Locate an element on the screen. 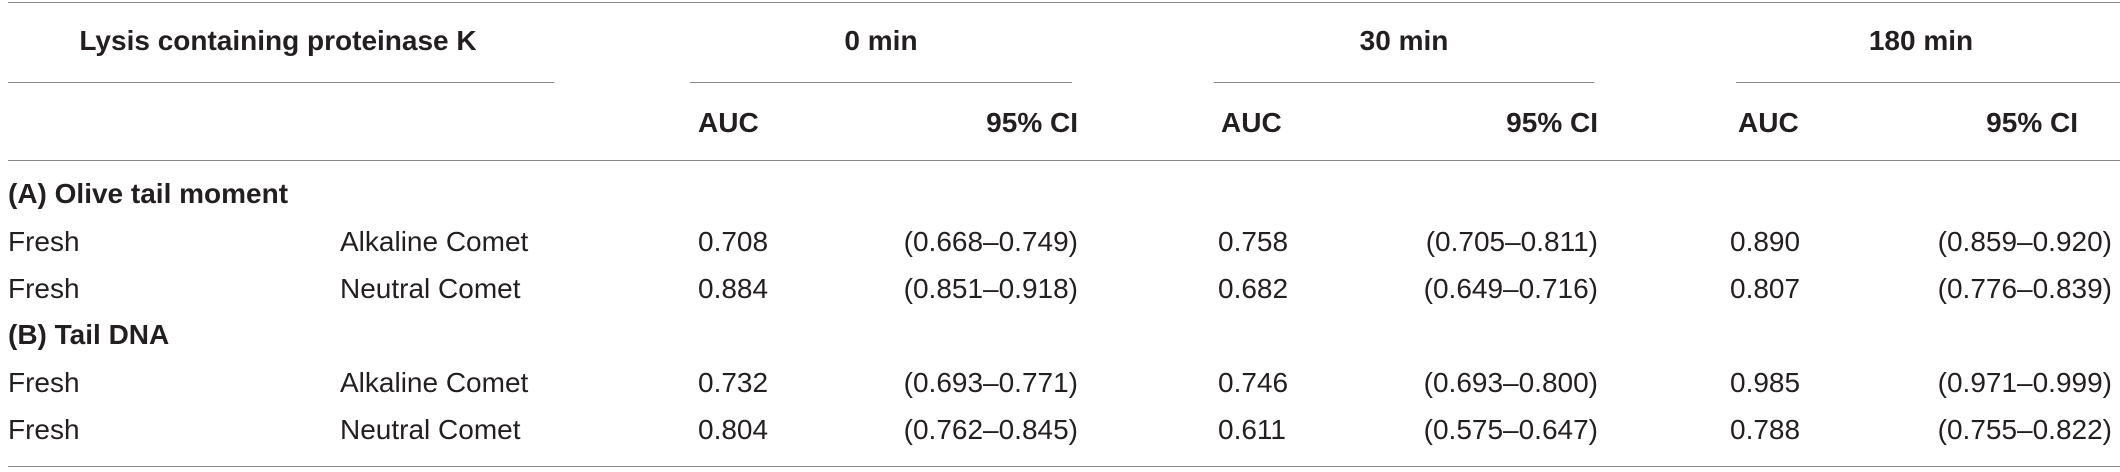 The width and height of the screenshot is (2120, 472). auc-0-cell: 0.804 is located at coordinates (733, 429).